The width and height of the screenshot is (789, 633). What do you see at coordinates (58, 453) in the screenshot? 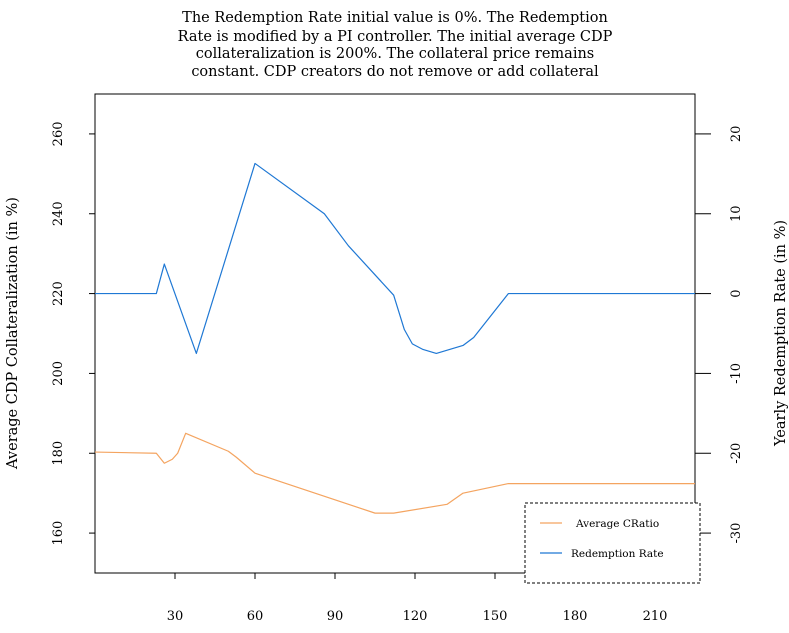
I see `y-left-tick-label: 180` at bounding box center [58, 453].